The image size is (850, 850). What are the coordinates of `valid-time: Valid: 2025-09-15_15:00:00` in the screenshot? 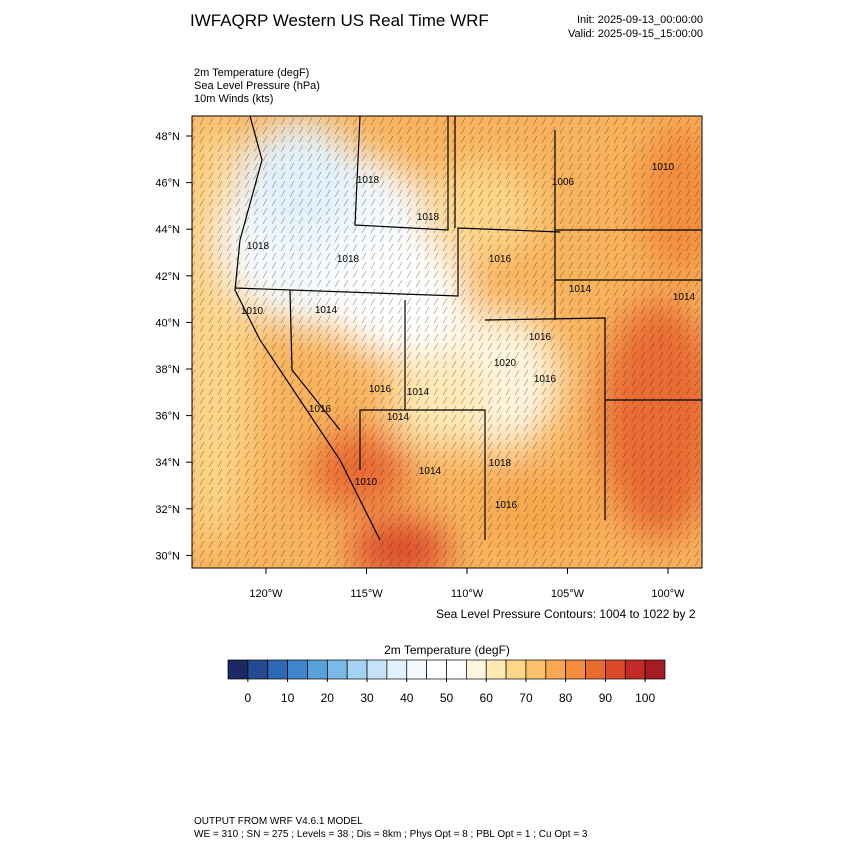 It's located at (635, 34).